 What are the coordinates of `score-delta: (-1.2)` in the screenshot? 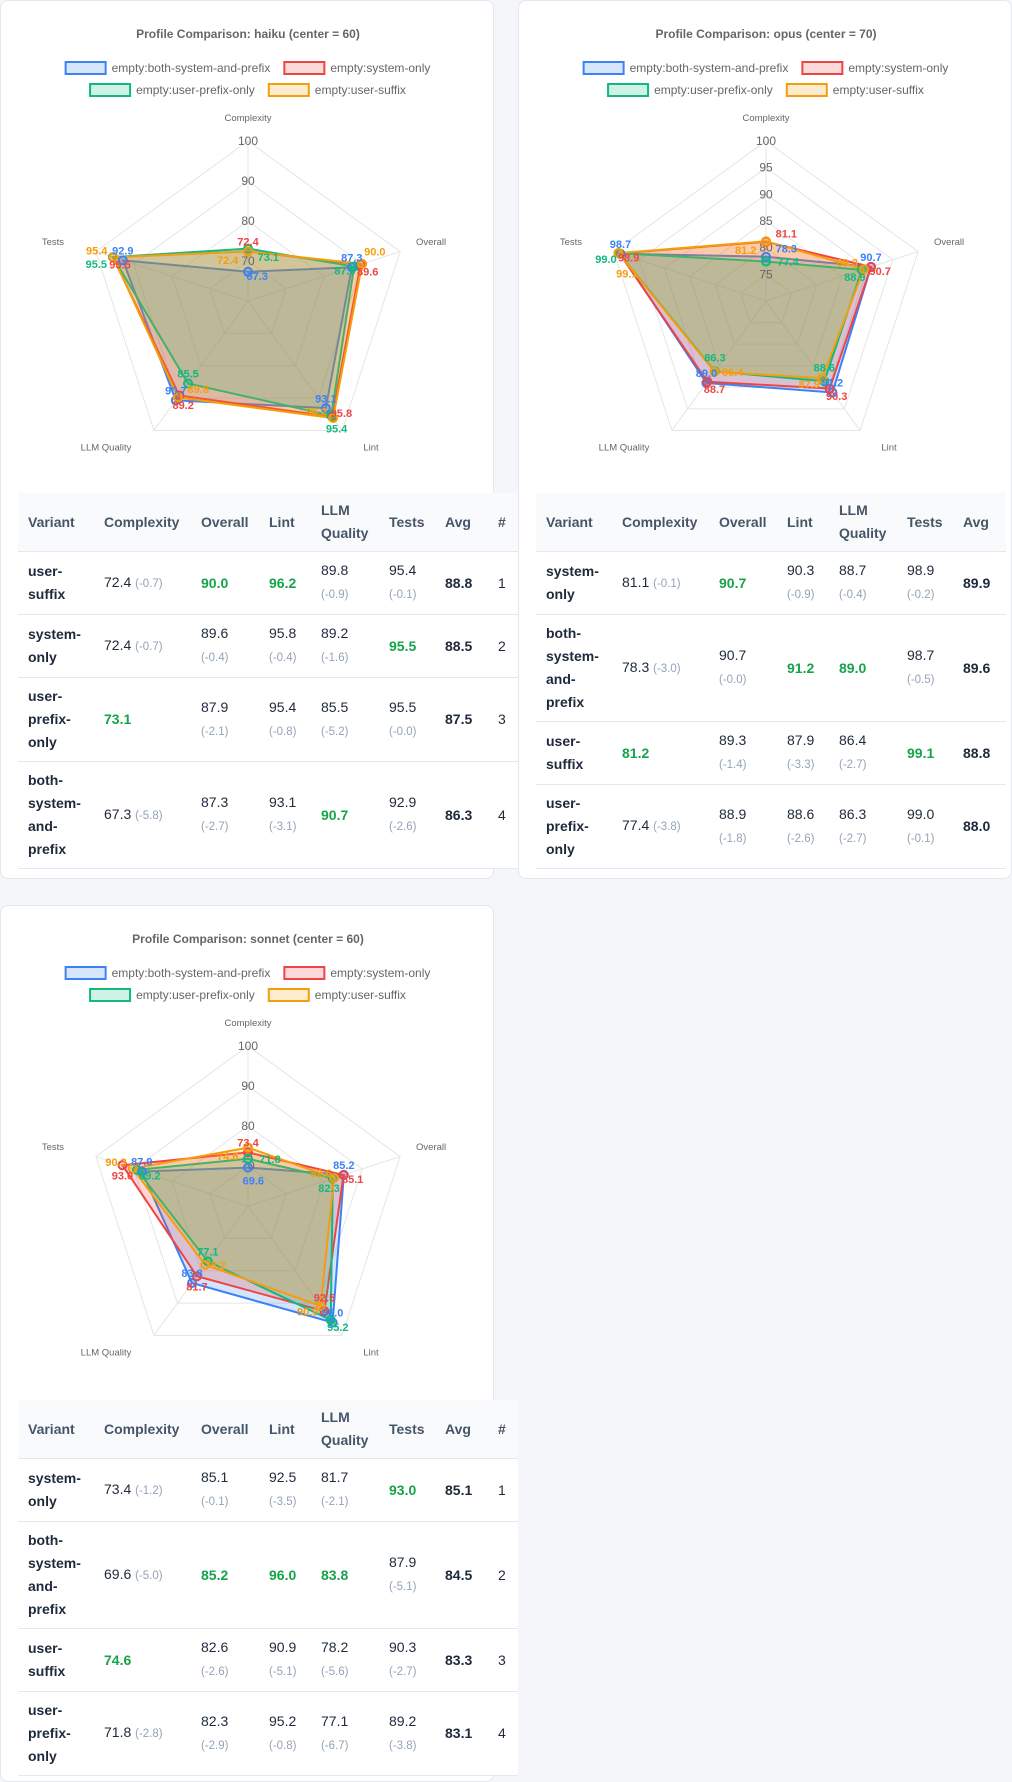 It's located at (149, 1490).